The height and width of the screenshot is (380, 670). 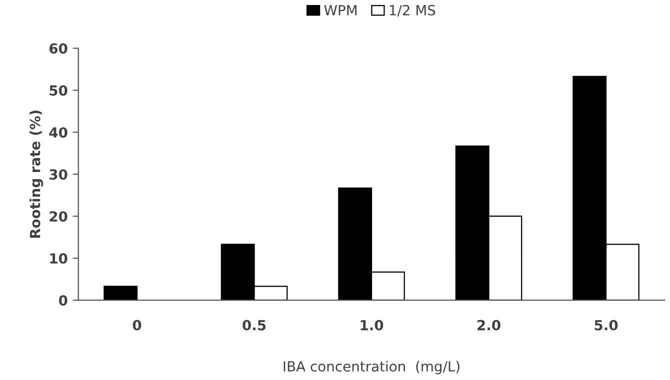 I want to click on y-axis-title: Rooting rate (%), so click(x=37, y=174).